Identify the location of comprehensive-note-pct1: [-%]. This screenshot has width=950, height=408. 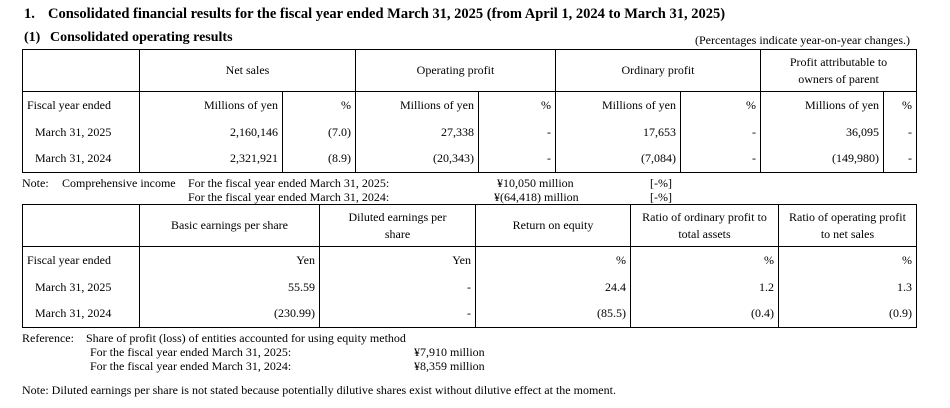
(661, 183).